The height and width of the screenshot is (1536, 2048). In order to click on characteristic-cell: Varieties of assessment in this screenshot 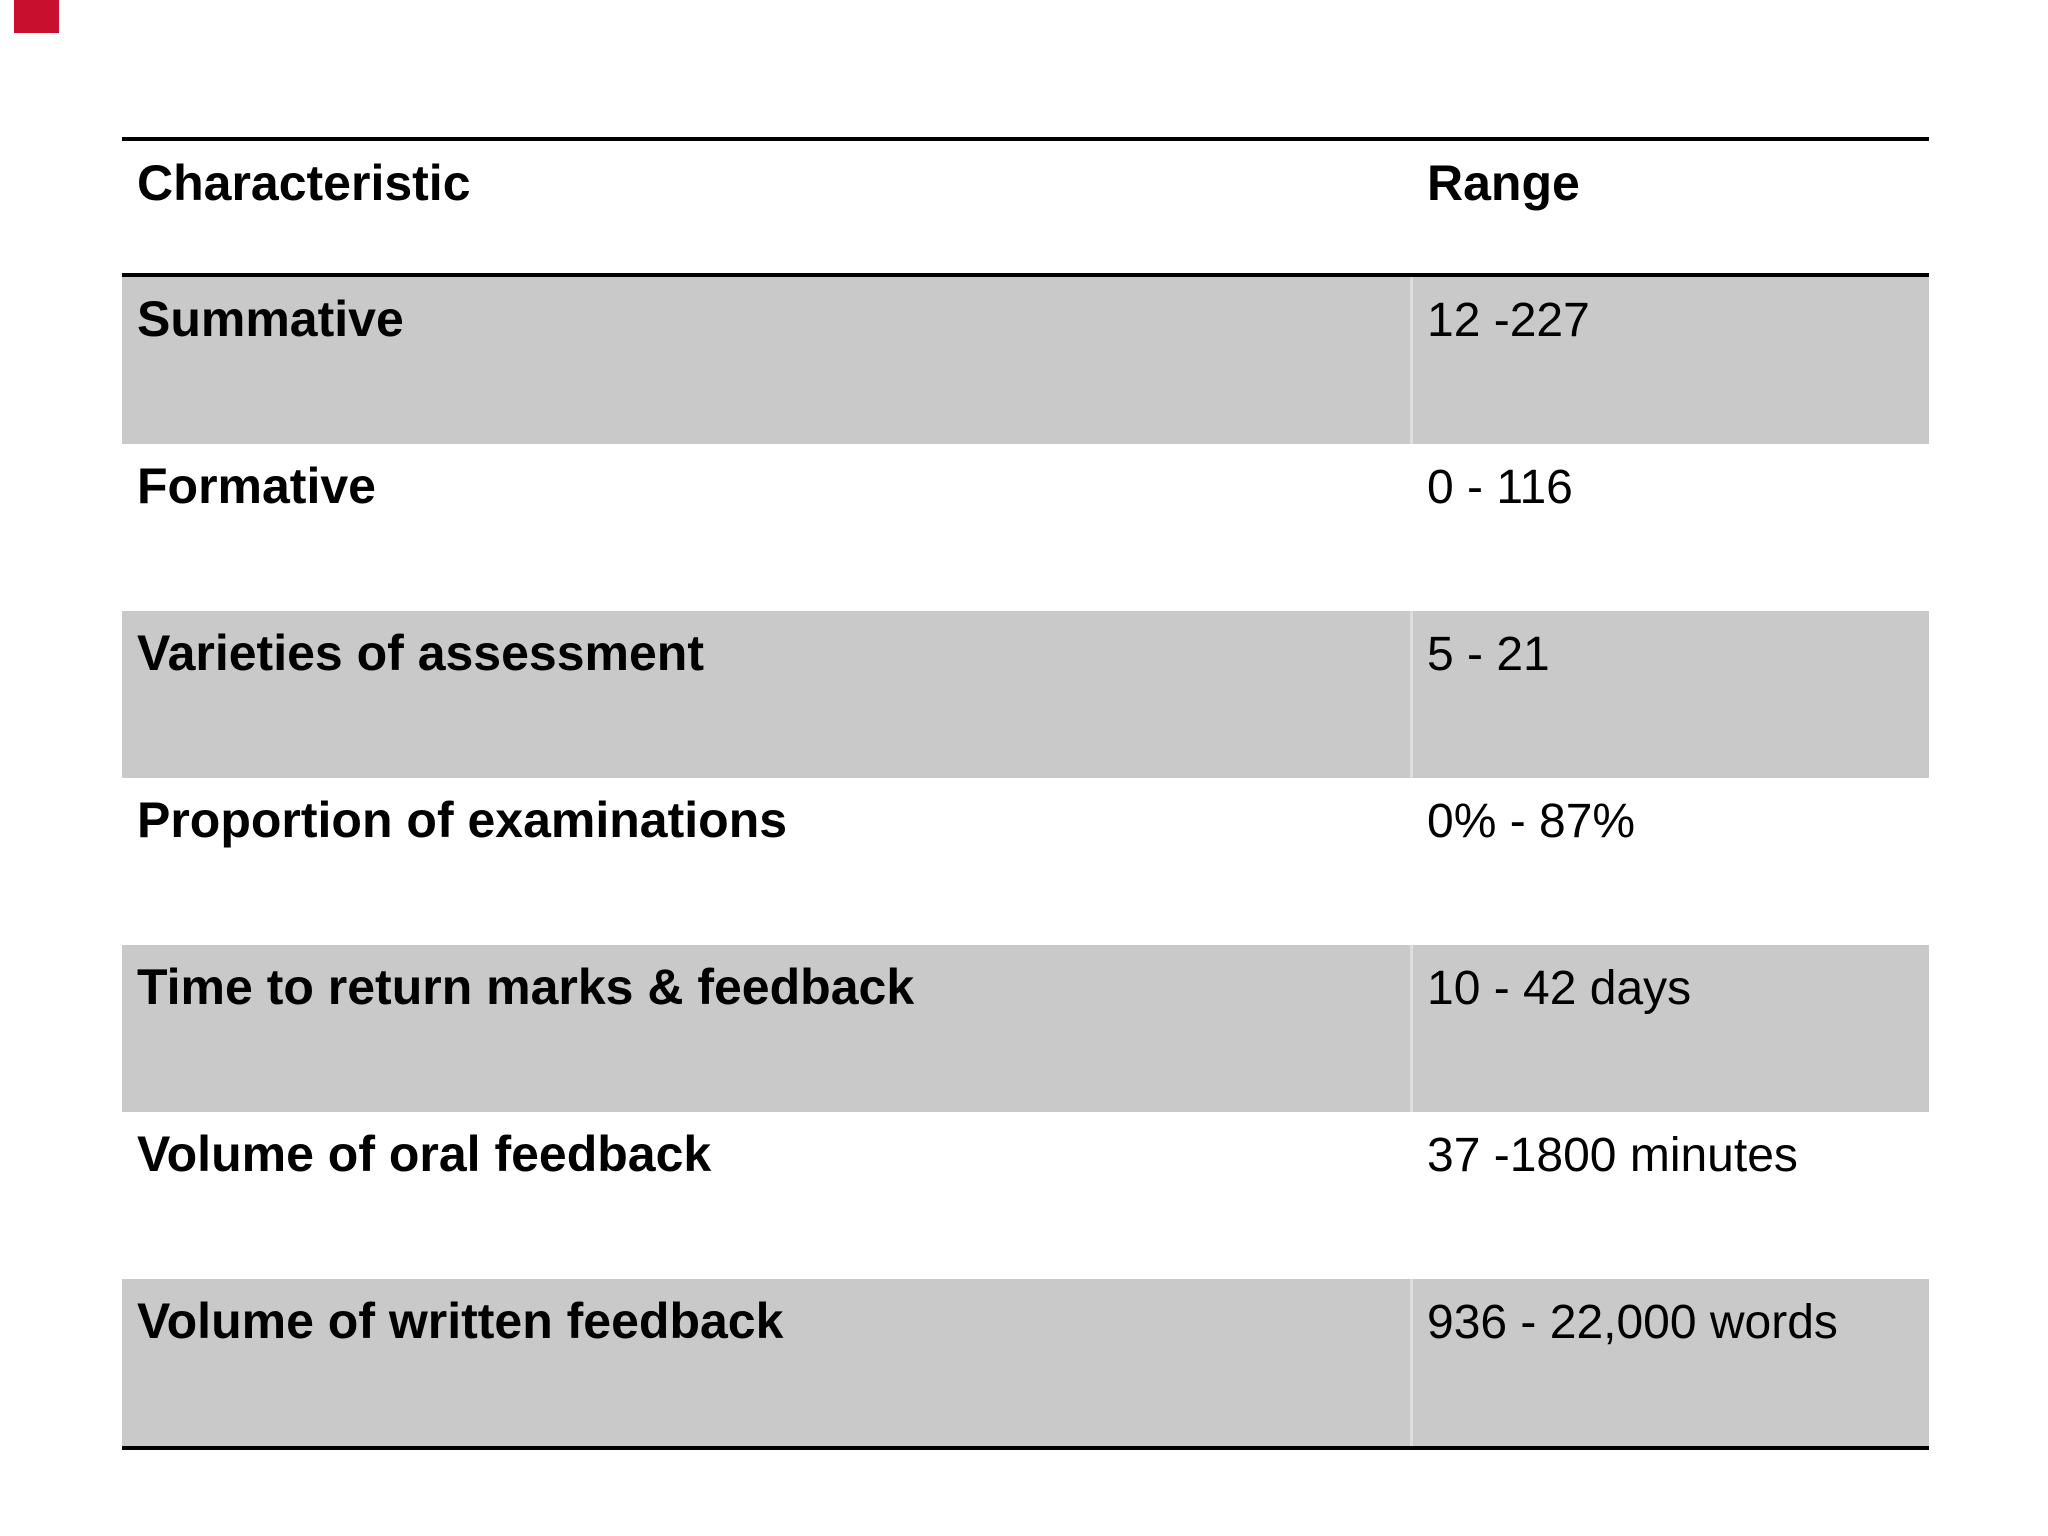, I will do `click(420, 653)`.